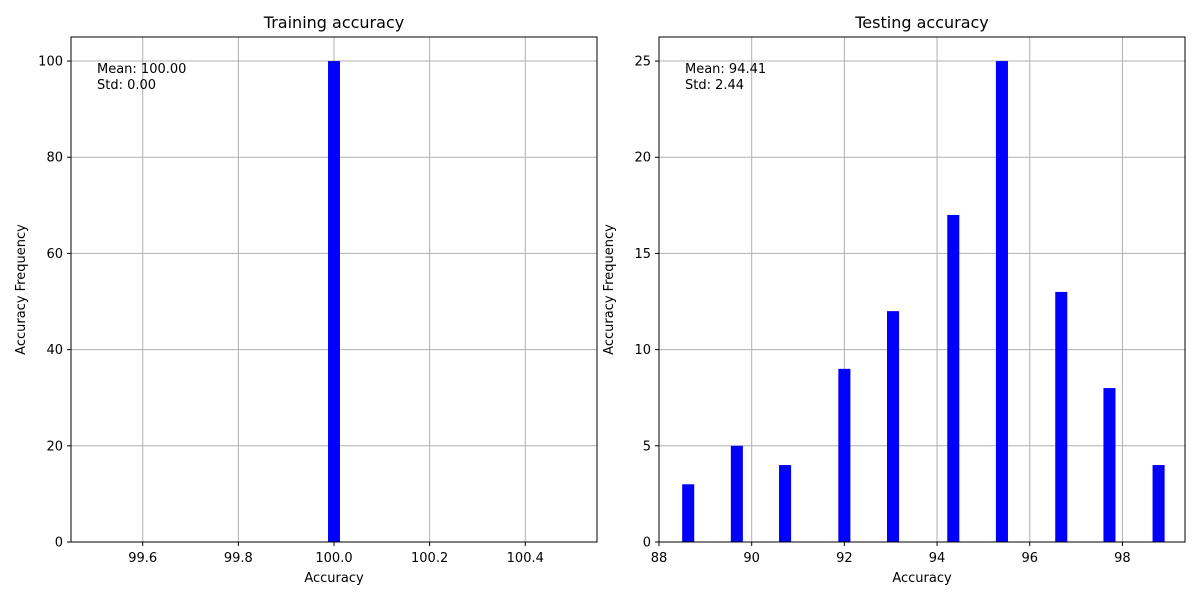 Image resolution: width=1200 pixels, height=600 pixels. What do you see at coordinates (642, 62) in the screenshot?
I see `y-tick-label: 25` at bounding box center [642, 62].